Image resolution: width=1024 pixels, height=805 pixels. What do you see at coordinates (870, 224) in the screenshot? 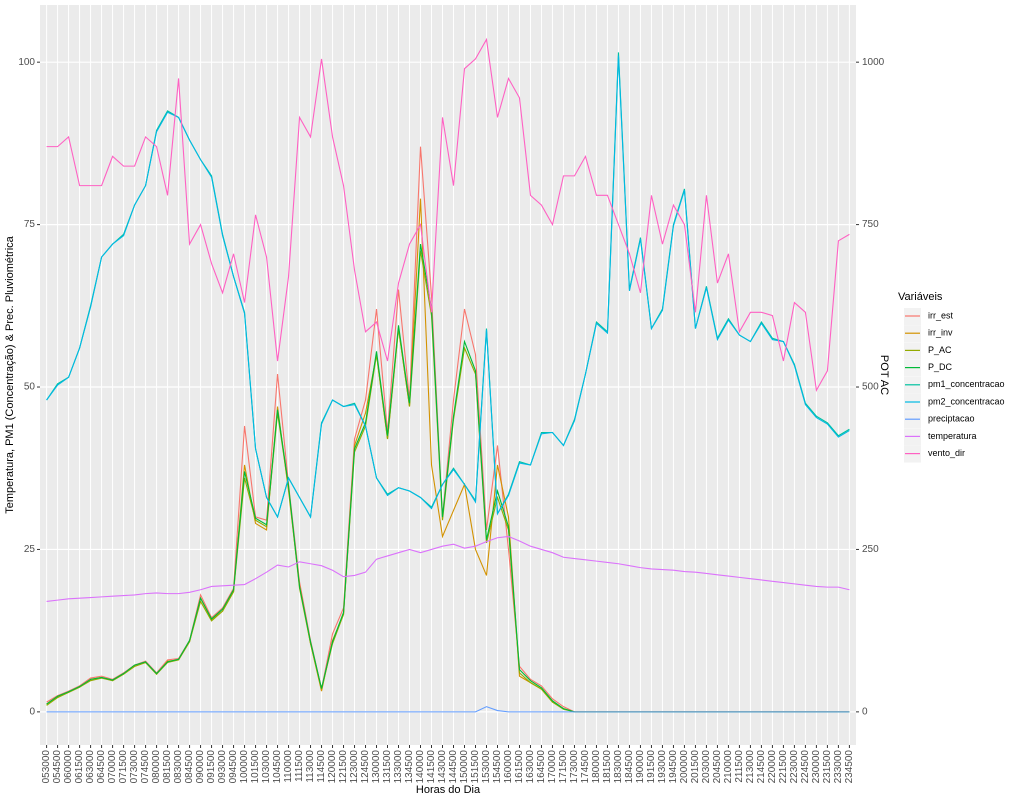
I see `y2-tick-label: 750` at bounding box center [870, 224].